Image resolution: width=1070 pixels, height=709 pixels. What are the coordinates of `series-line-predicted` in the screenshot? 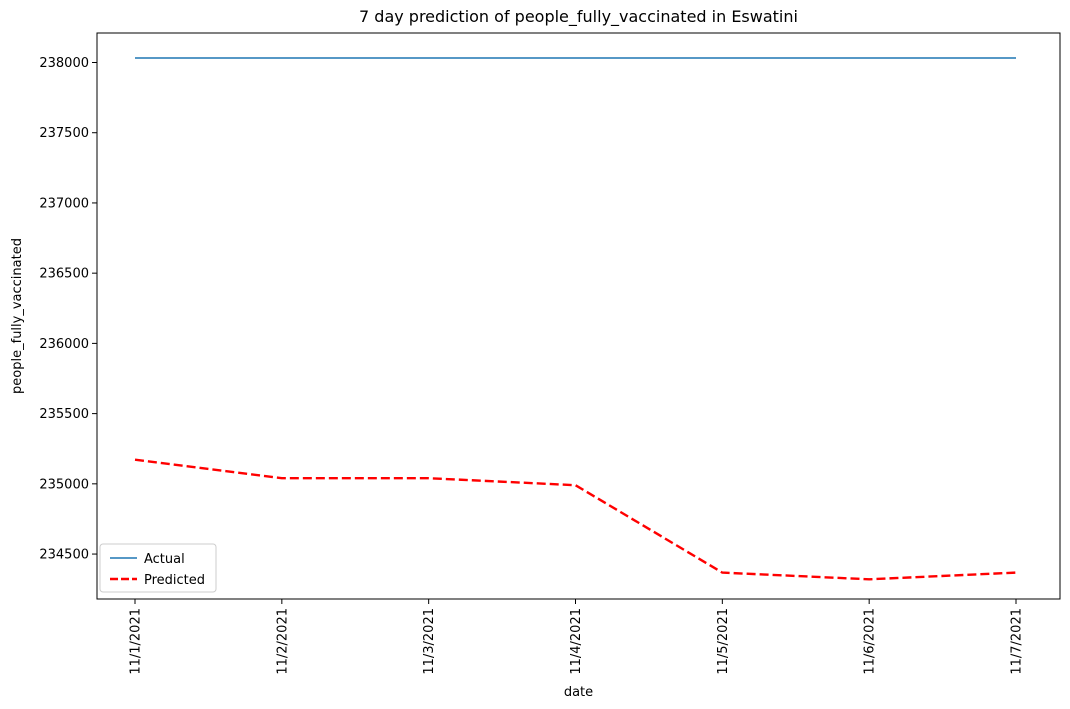 It's located at (575, 519).